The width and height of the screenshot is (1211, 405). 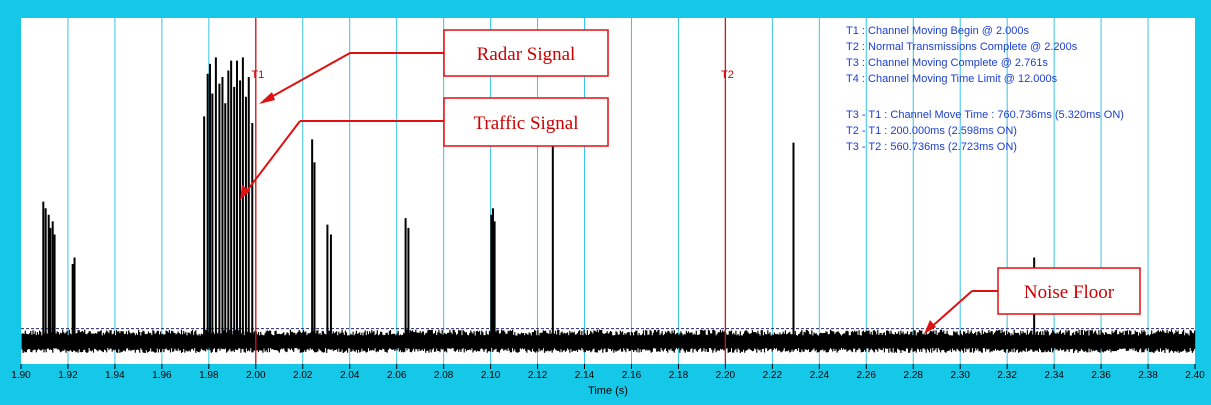 I want to click on callout-noise-arrowhead, so click(x=930, y=327).